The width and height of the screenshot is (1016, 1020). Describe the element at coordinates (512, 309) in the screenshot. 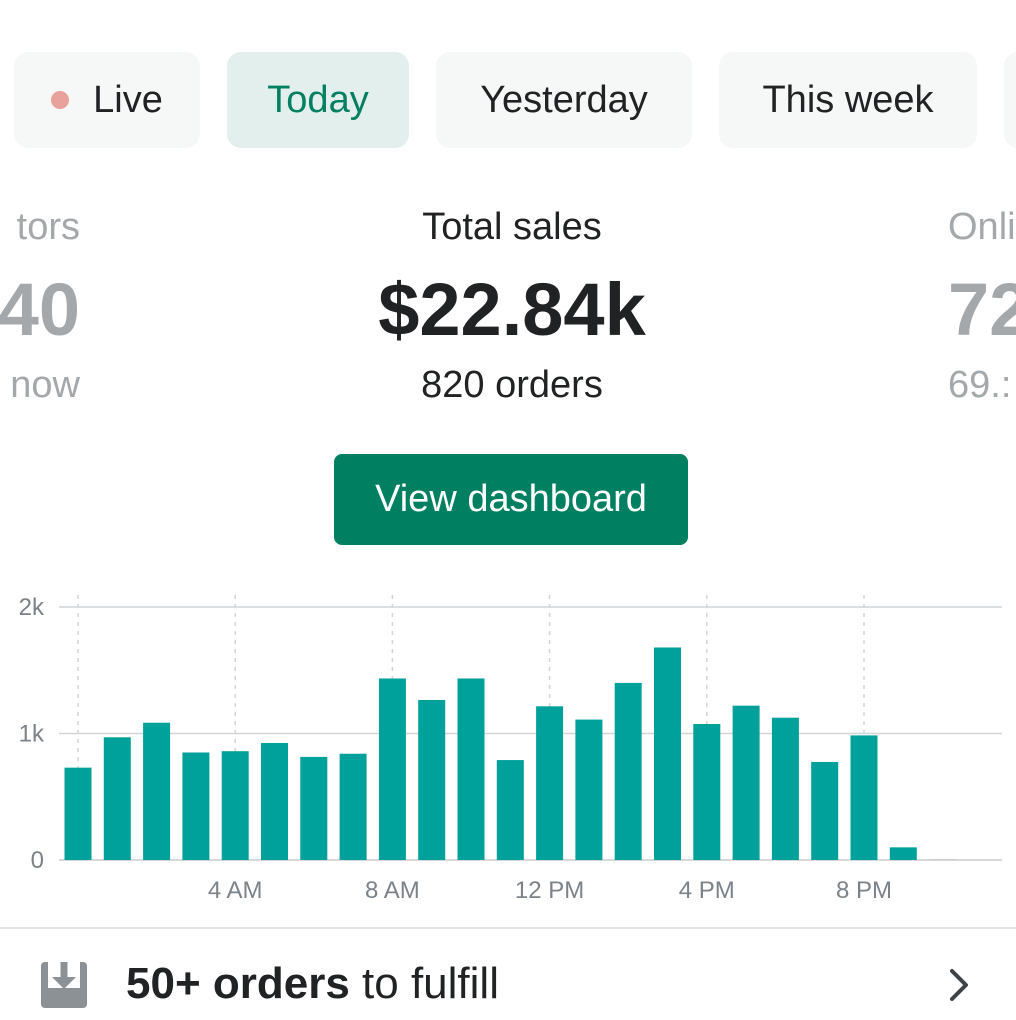

I see `total-sales-value: $22.84k` at that location.